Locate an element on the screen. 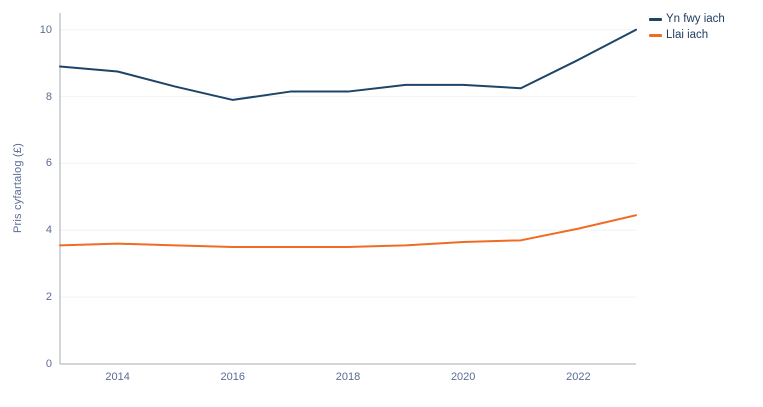  legend-item-yn-fwy-iach: Yn fwy iach is located at coordinates (687, 19).